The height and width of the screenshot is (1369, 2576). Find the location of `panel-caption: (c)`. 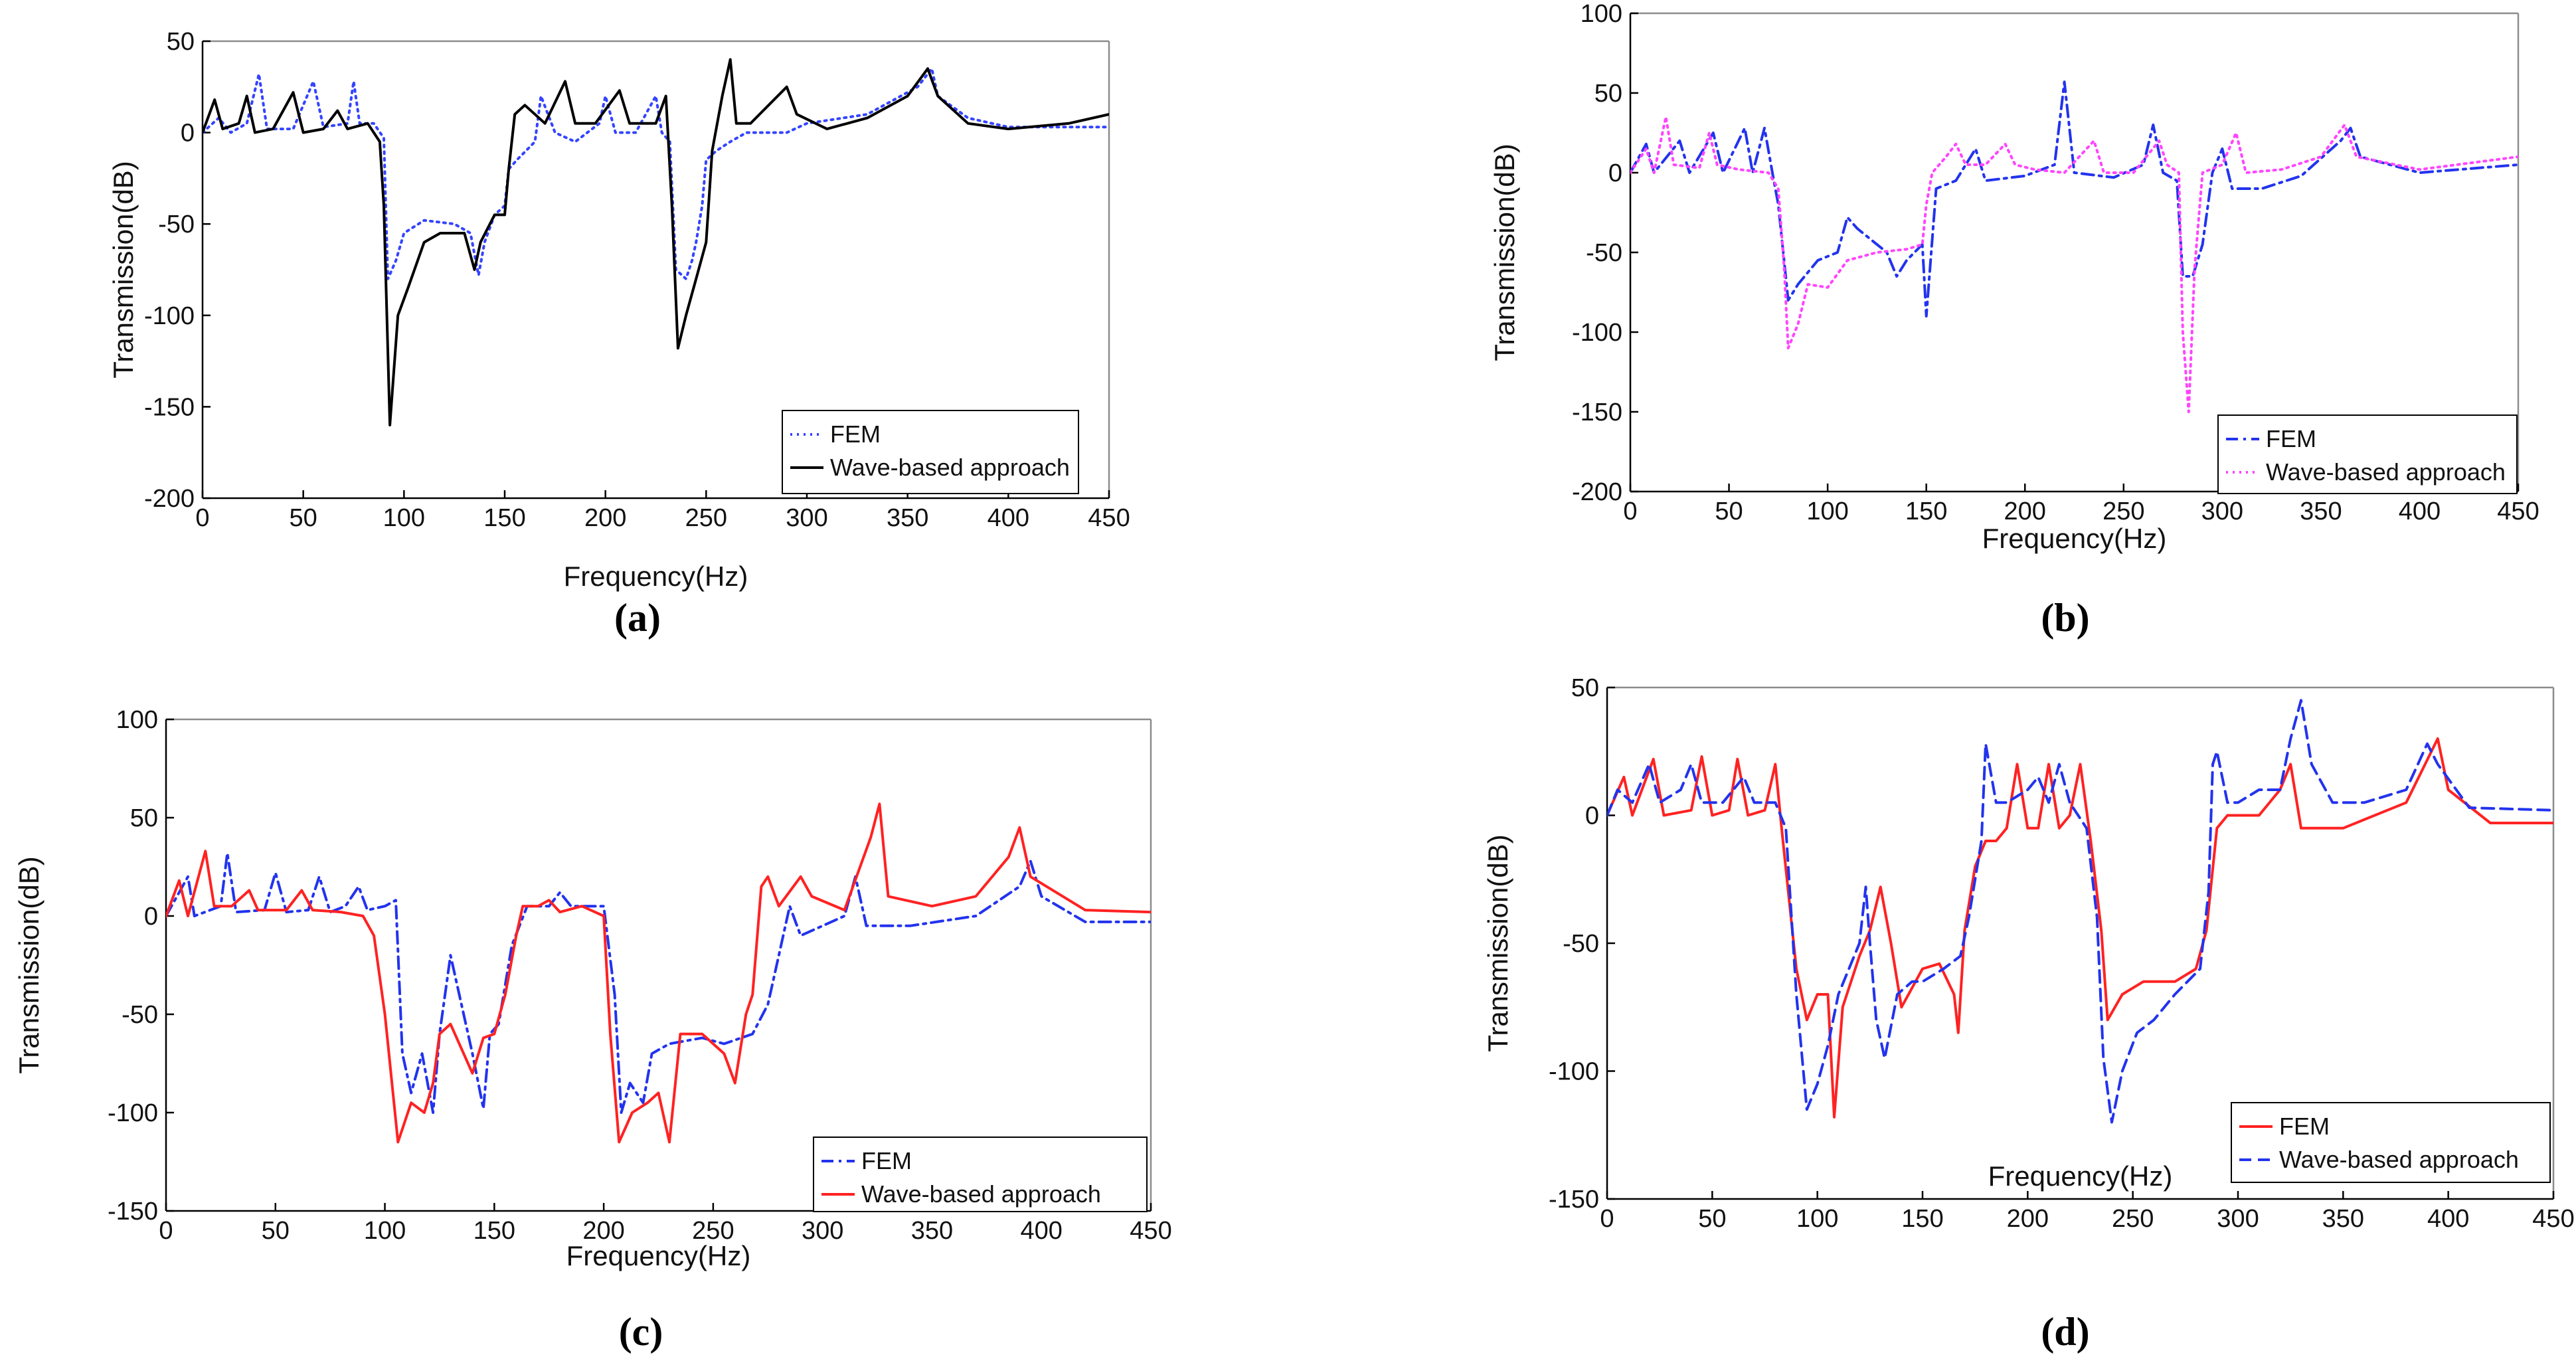

panel-caption: (c) is located at coordinates (641, 1332).